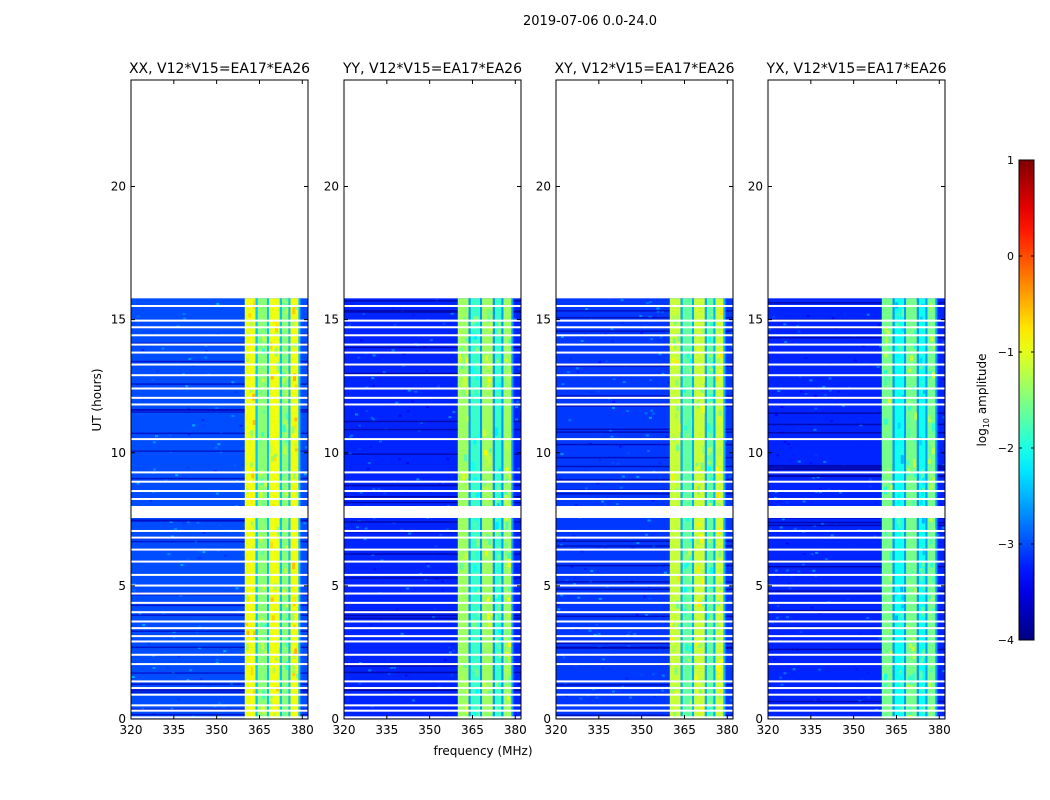  What do you see at coordinates (939, 730) in the screenshot?
I see `x-tick-label: 380` at bounding box center [939, 730].